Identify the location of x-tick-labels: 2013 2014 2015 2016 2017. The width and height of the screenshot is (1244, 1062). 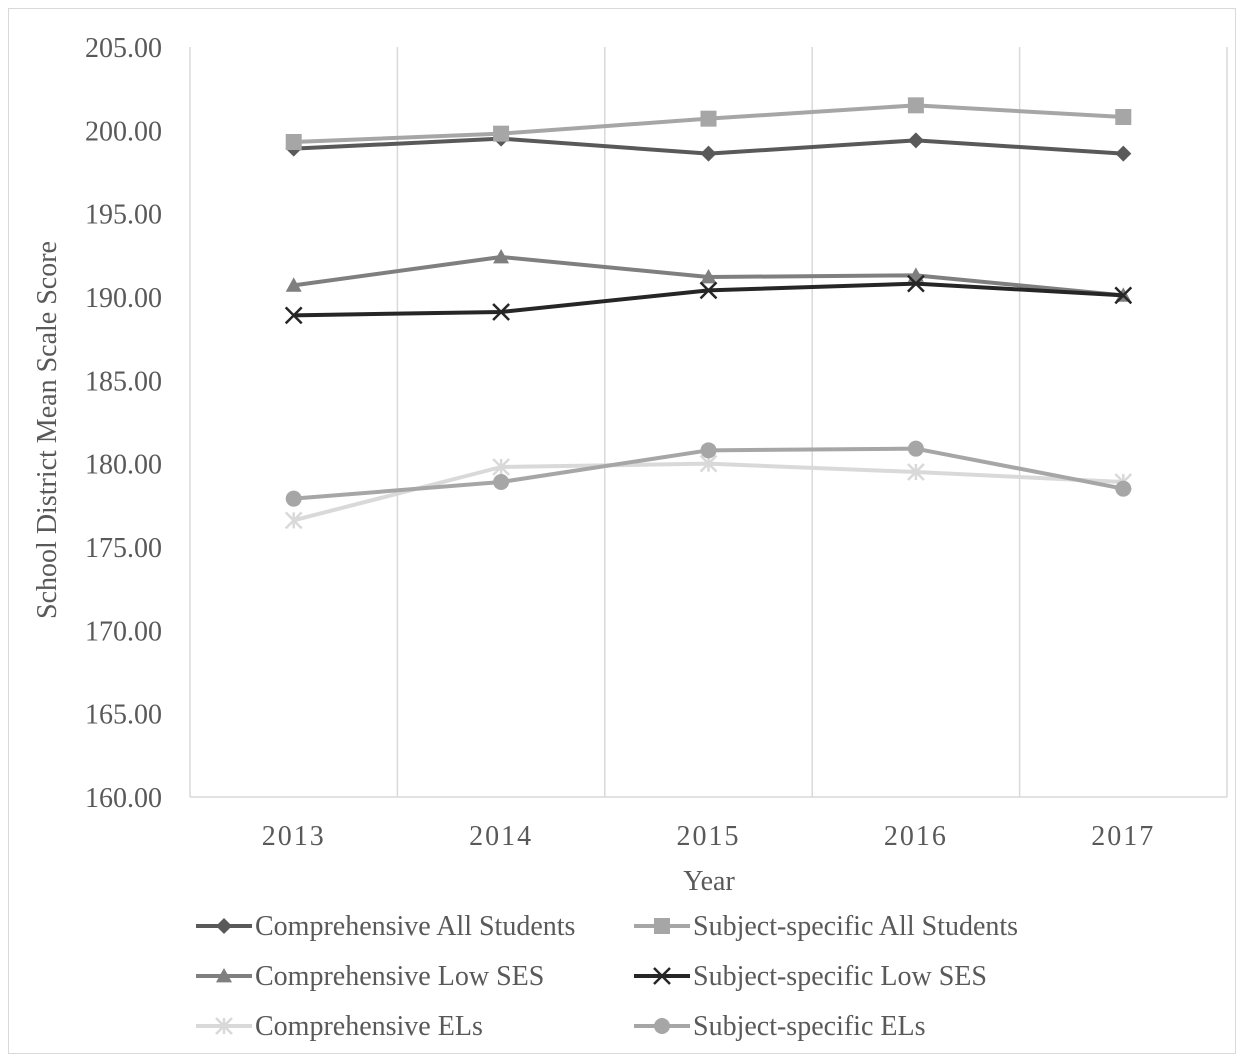
(708, 836).